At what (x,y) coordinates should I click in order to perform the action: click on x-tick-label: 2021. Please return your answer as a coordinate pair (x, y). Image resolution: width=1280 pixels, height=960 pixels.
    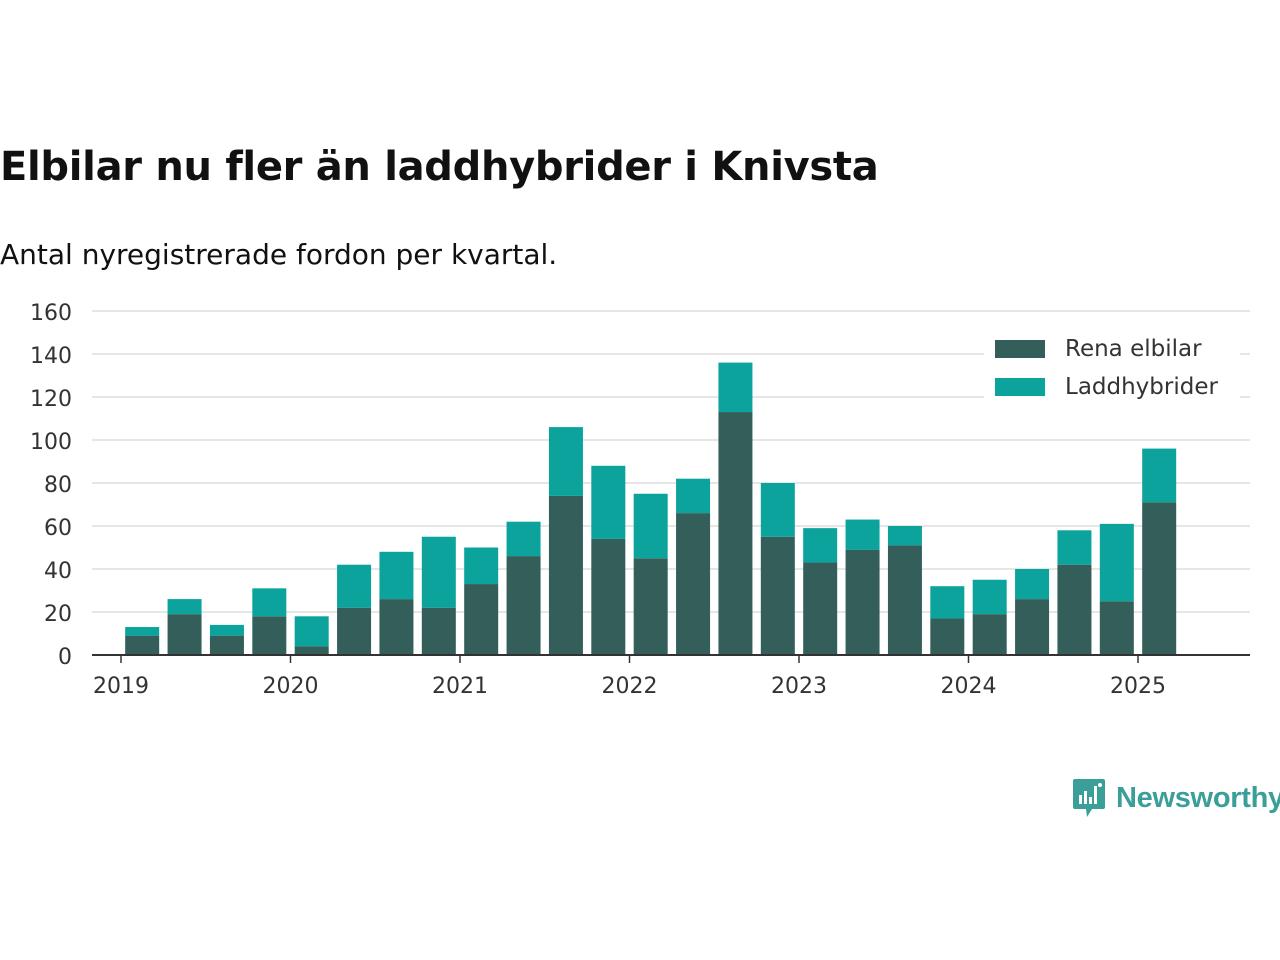
    Looking at the image, I should click on (460, 686).